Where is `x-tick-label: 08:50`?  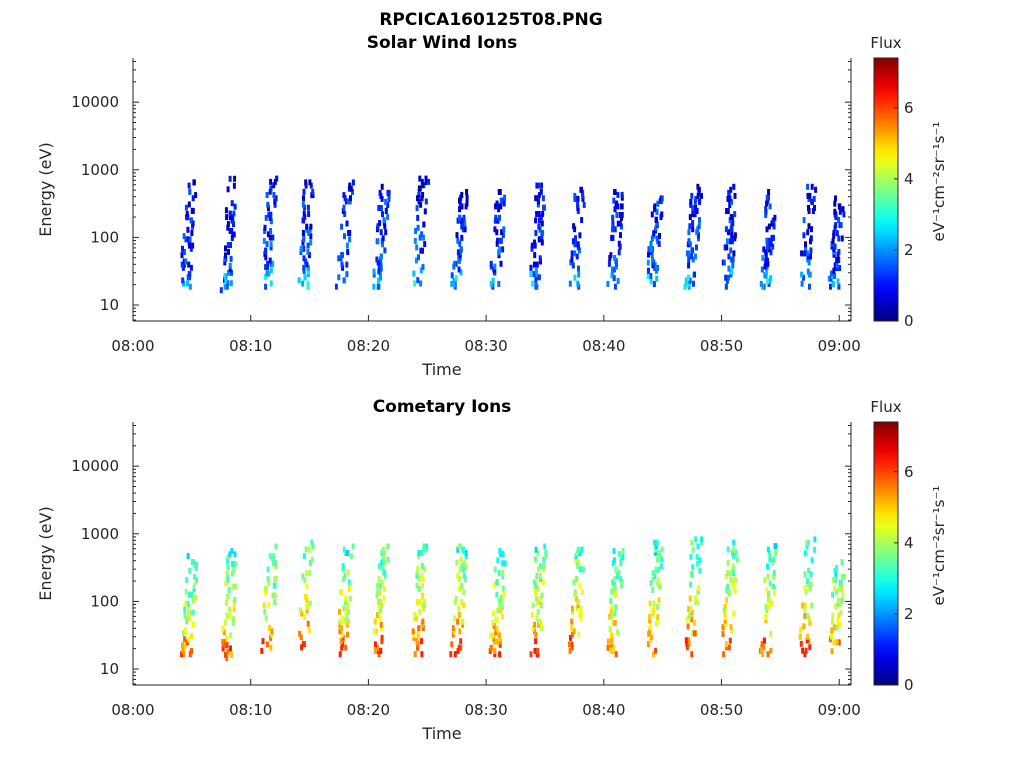
x-tick-label: 08:50 is located at coordinates (721, 346).